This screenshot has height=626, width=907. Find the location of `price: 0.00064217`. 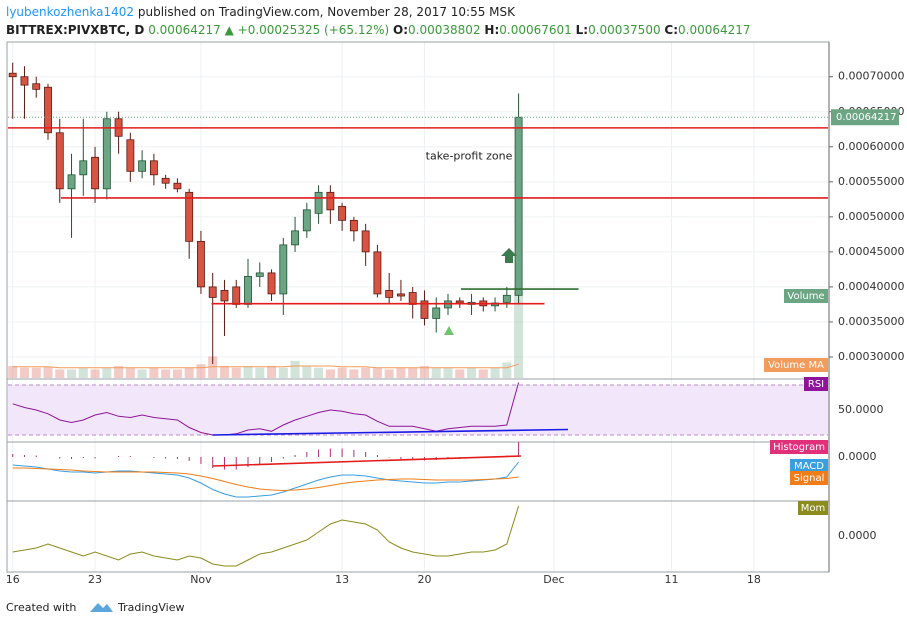

price: 0.00064217 is located at coordinates (184, 30).